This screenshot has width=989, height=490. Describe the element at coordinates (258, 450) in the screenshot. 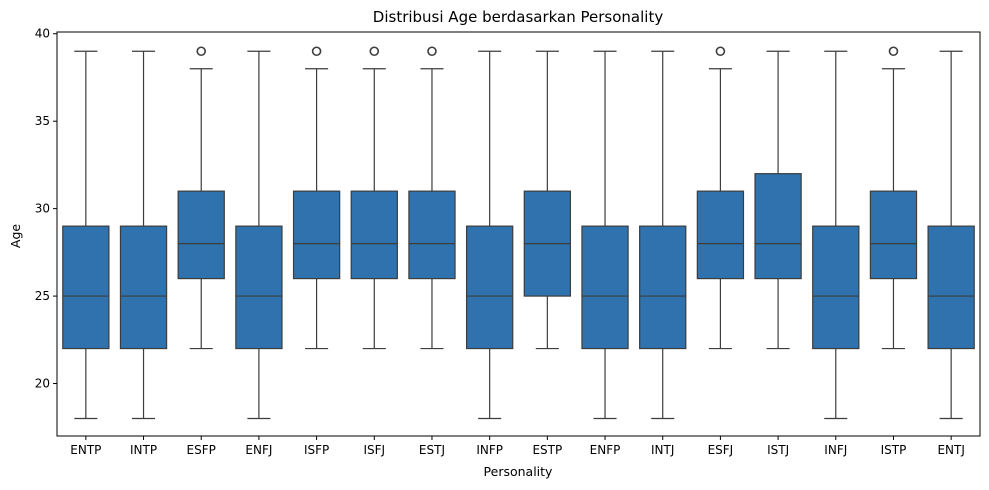

I see `x-tick-label: ENFJ` at that location.